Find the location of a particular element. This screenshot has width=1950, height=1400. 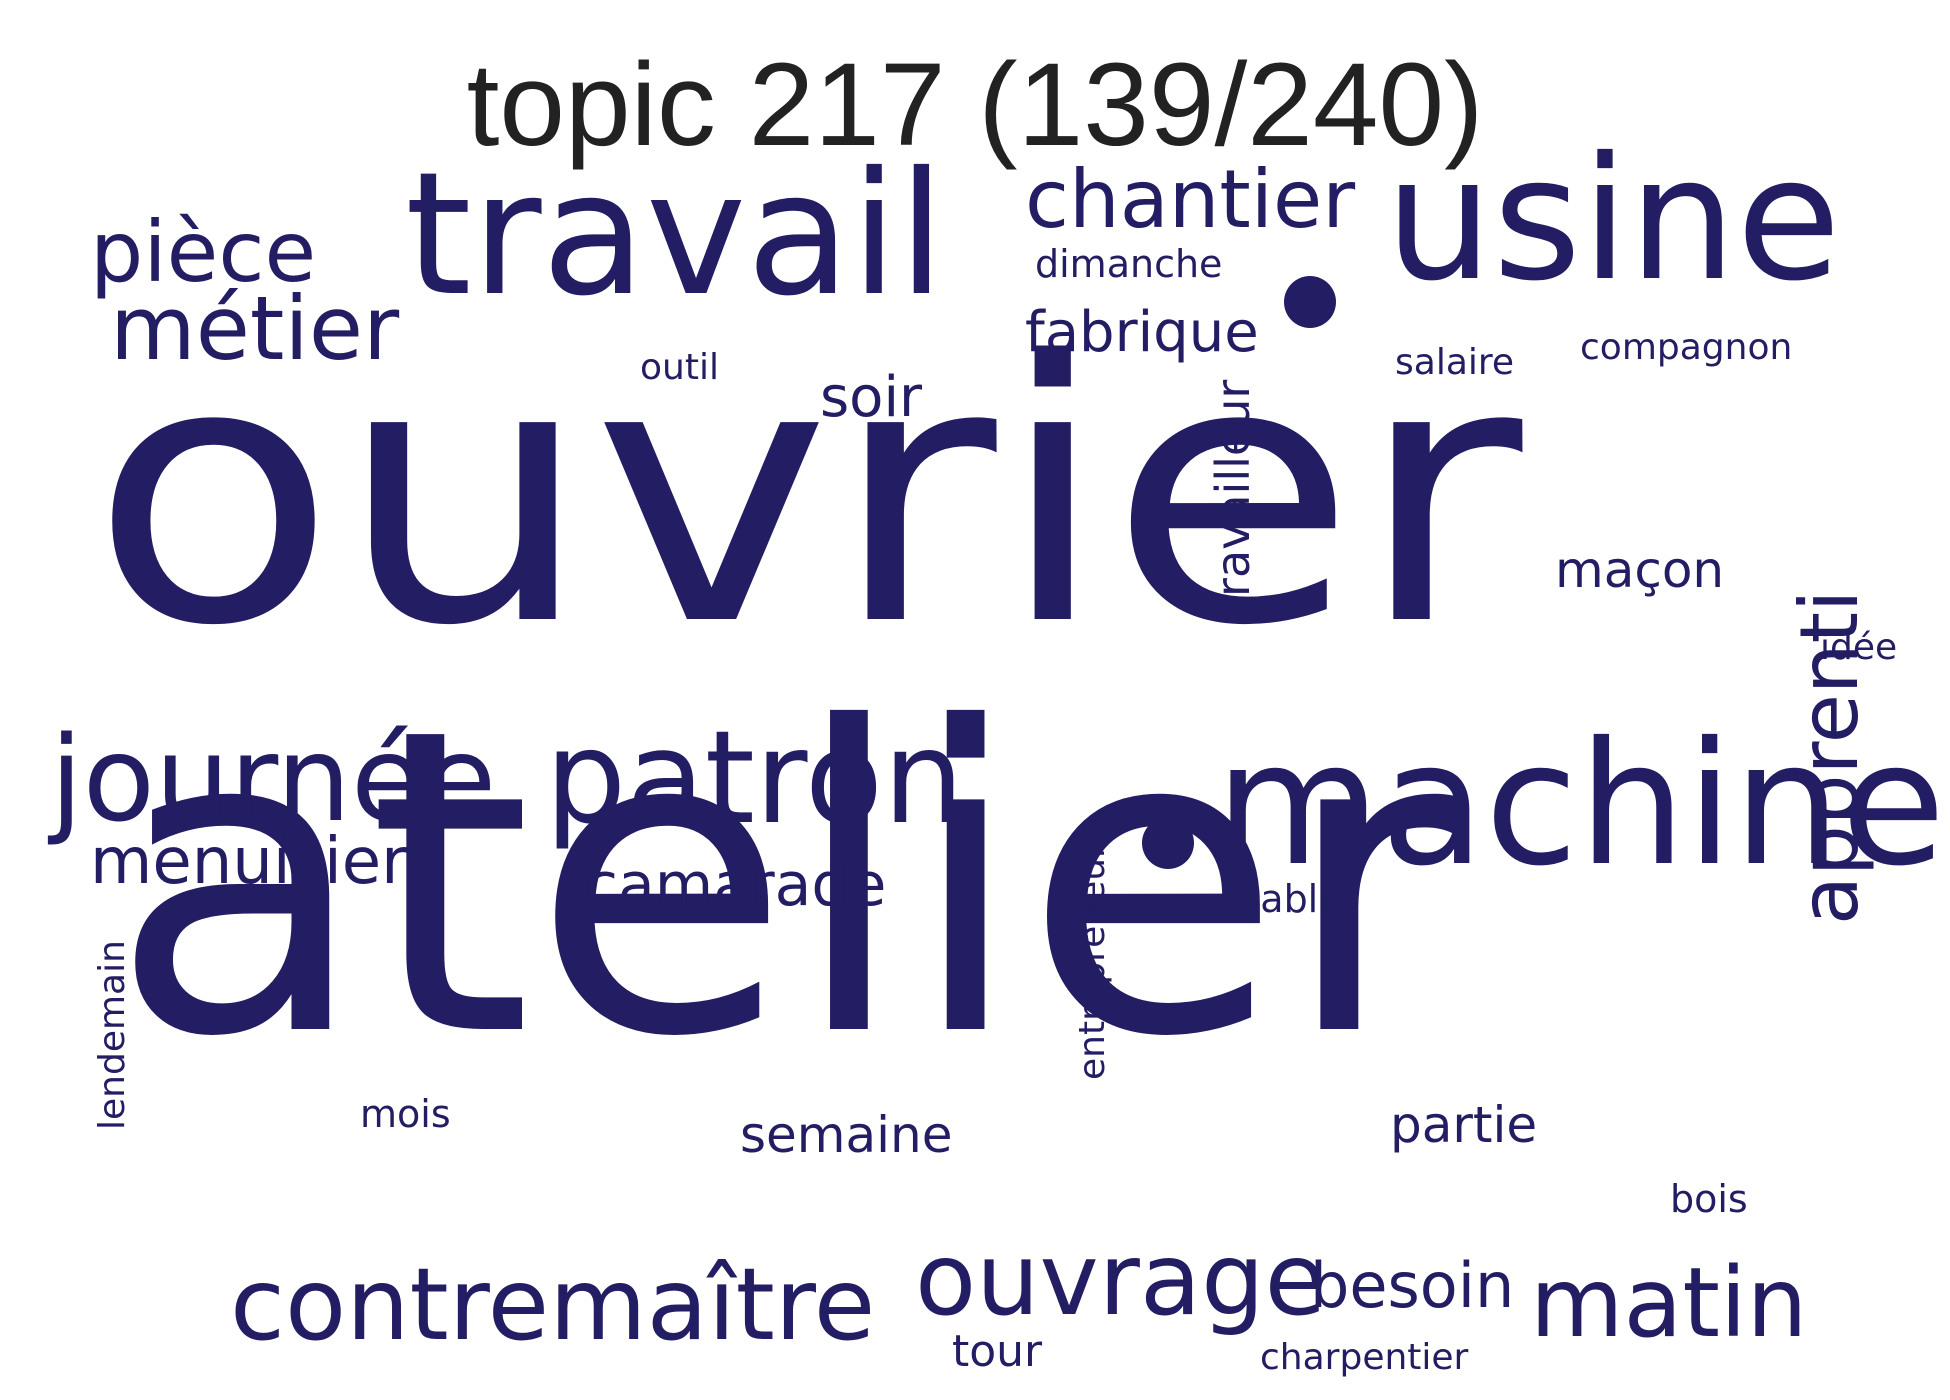

word-métier: métier is located at coordinates (255, 328).